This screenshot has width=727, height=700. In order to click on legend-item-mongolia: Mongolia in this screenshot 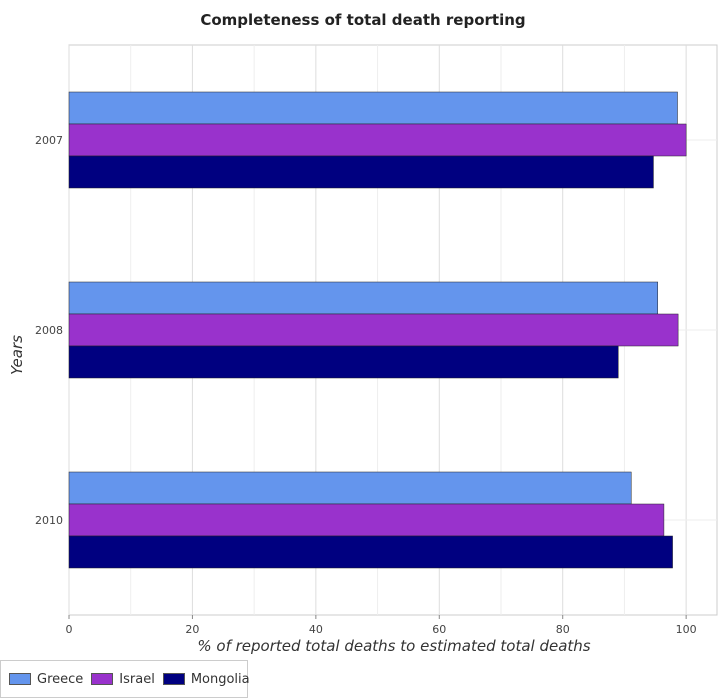, I will do `click(206, 679)`.